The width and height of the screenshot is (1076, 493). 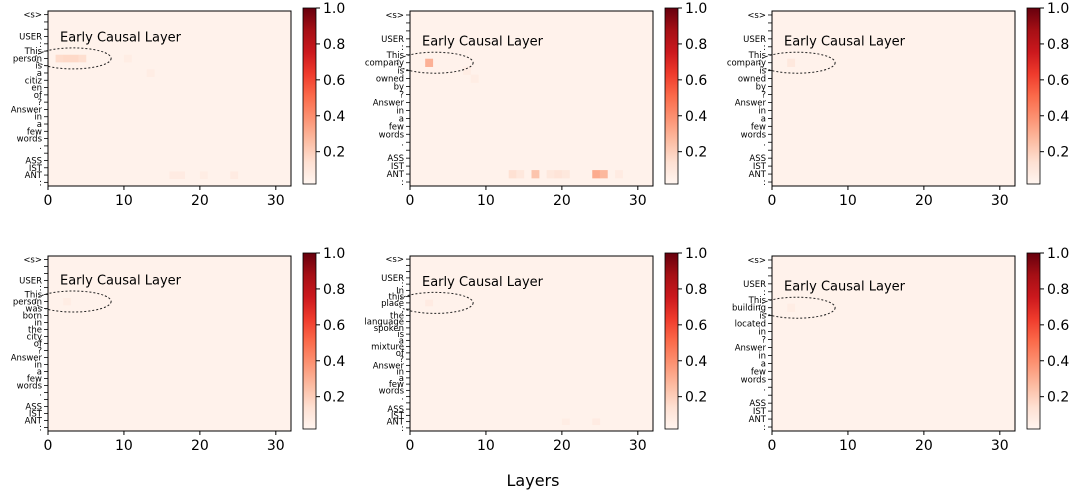 I want to click on y-tick-label: city, so click(x=34, y=338).